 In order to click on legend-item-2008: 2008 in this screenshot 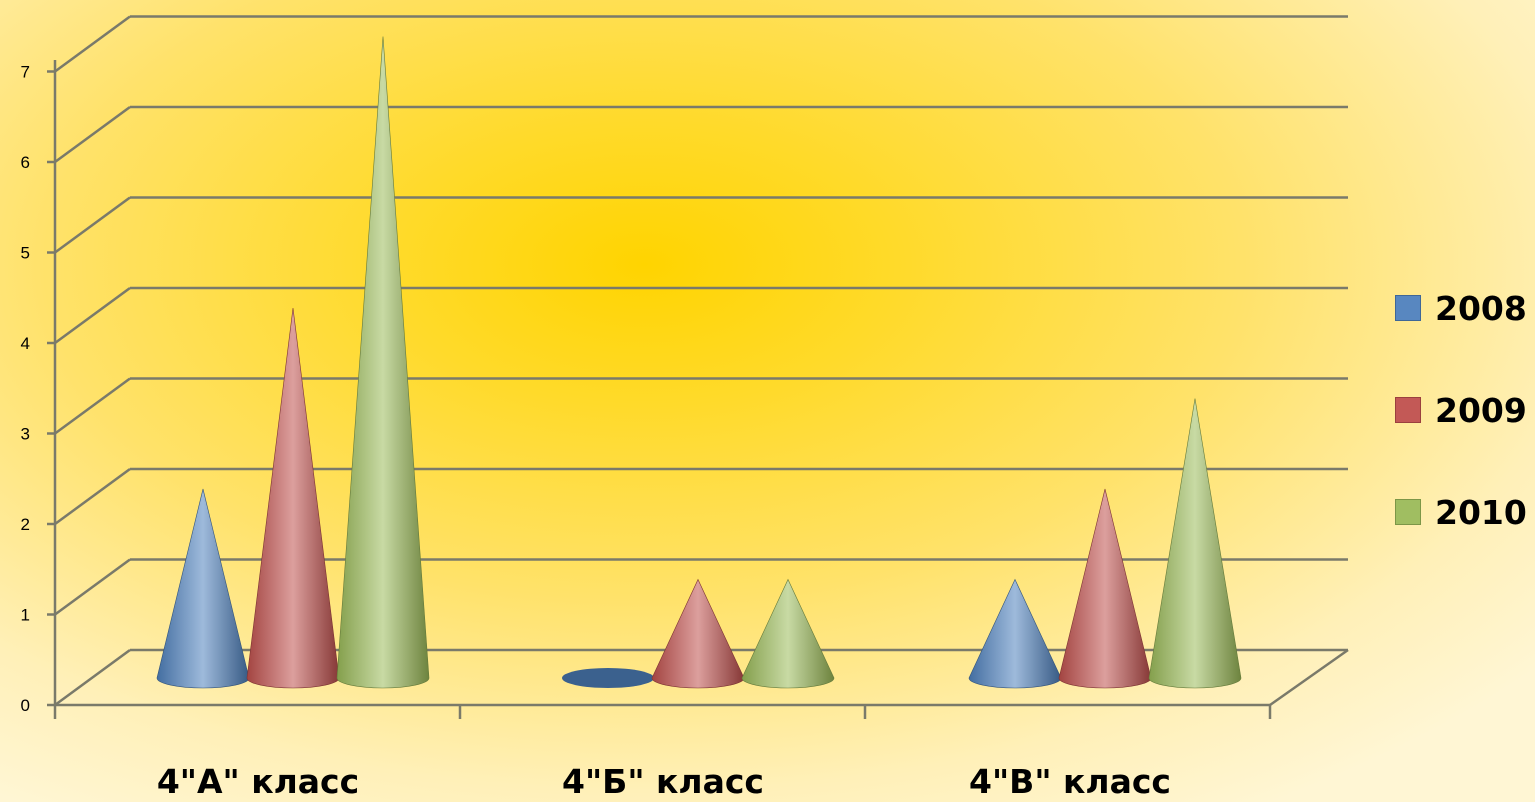, I will do `click(1465, 308)`.